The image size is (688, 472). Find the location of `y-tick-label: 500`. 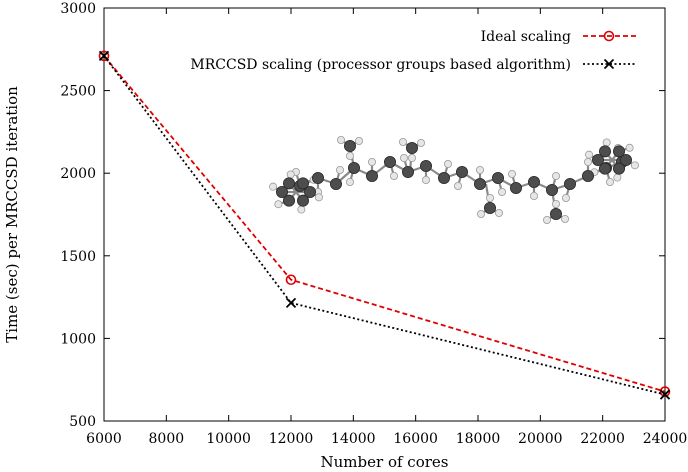

y-tick-label: 500 is located at coordinates (82, 422).